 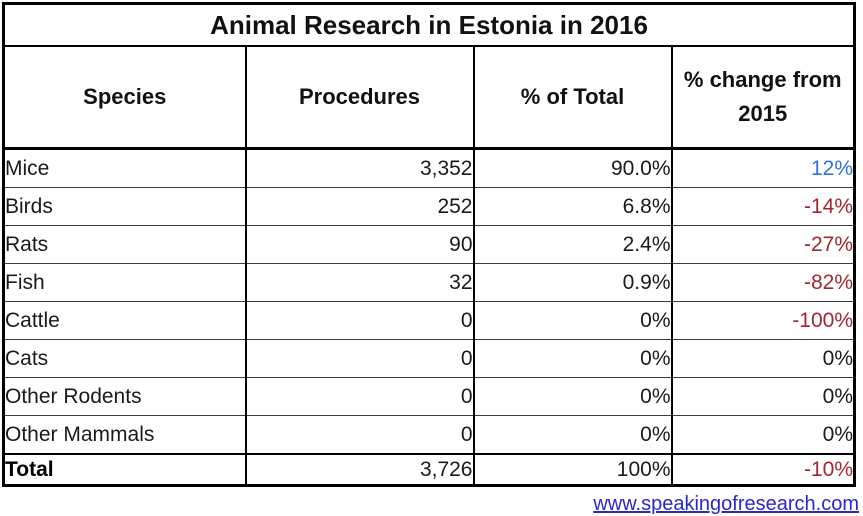 I want to click on total-label-cell: Total, so click(x=124, y=469).